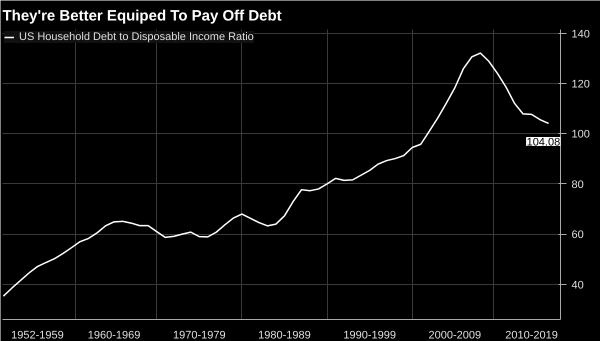  Describe the element at coordinates (136, 37) in the screenshot. I see `legend-label: US Household Debt to Disposable Income Ratio` at that location.